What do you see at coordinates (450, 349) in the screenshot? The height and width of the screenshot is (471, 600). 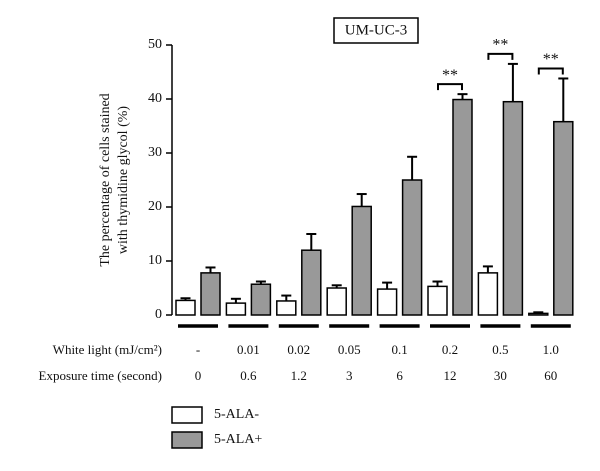 I see `x-tick-label: 0.2` at bounding box center [450, 349].